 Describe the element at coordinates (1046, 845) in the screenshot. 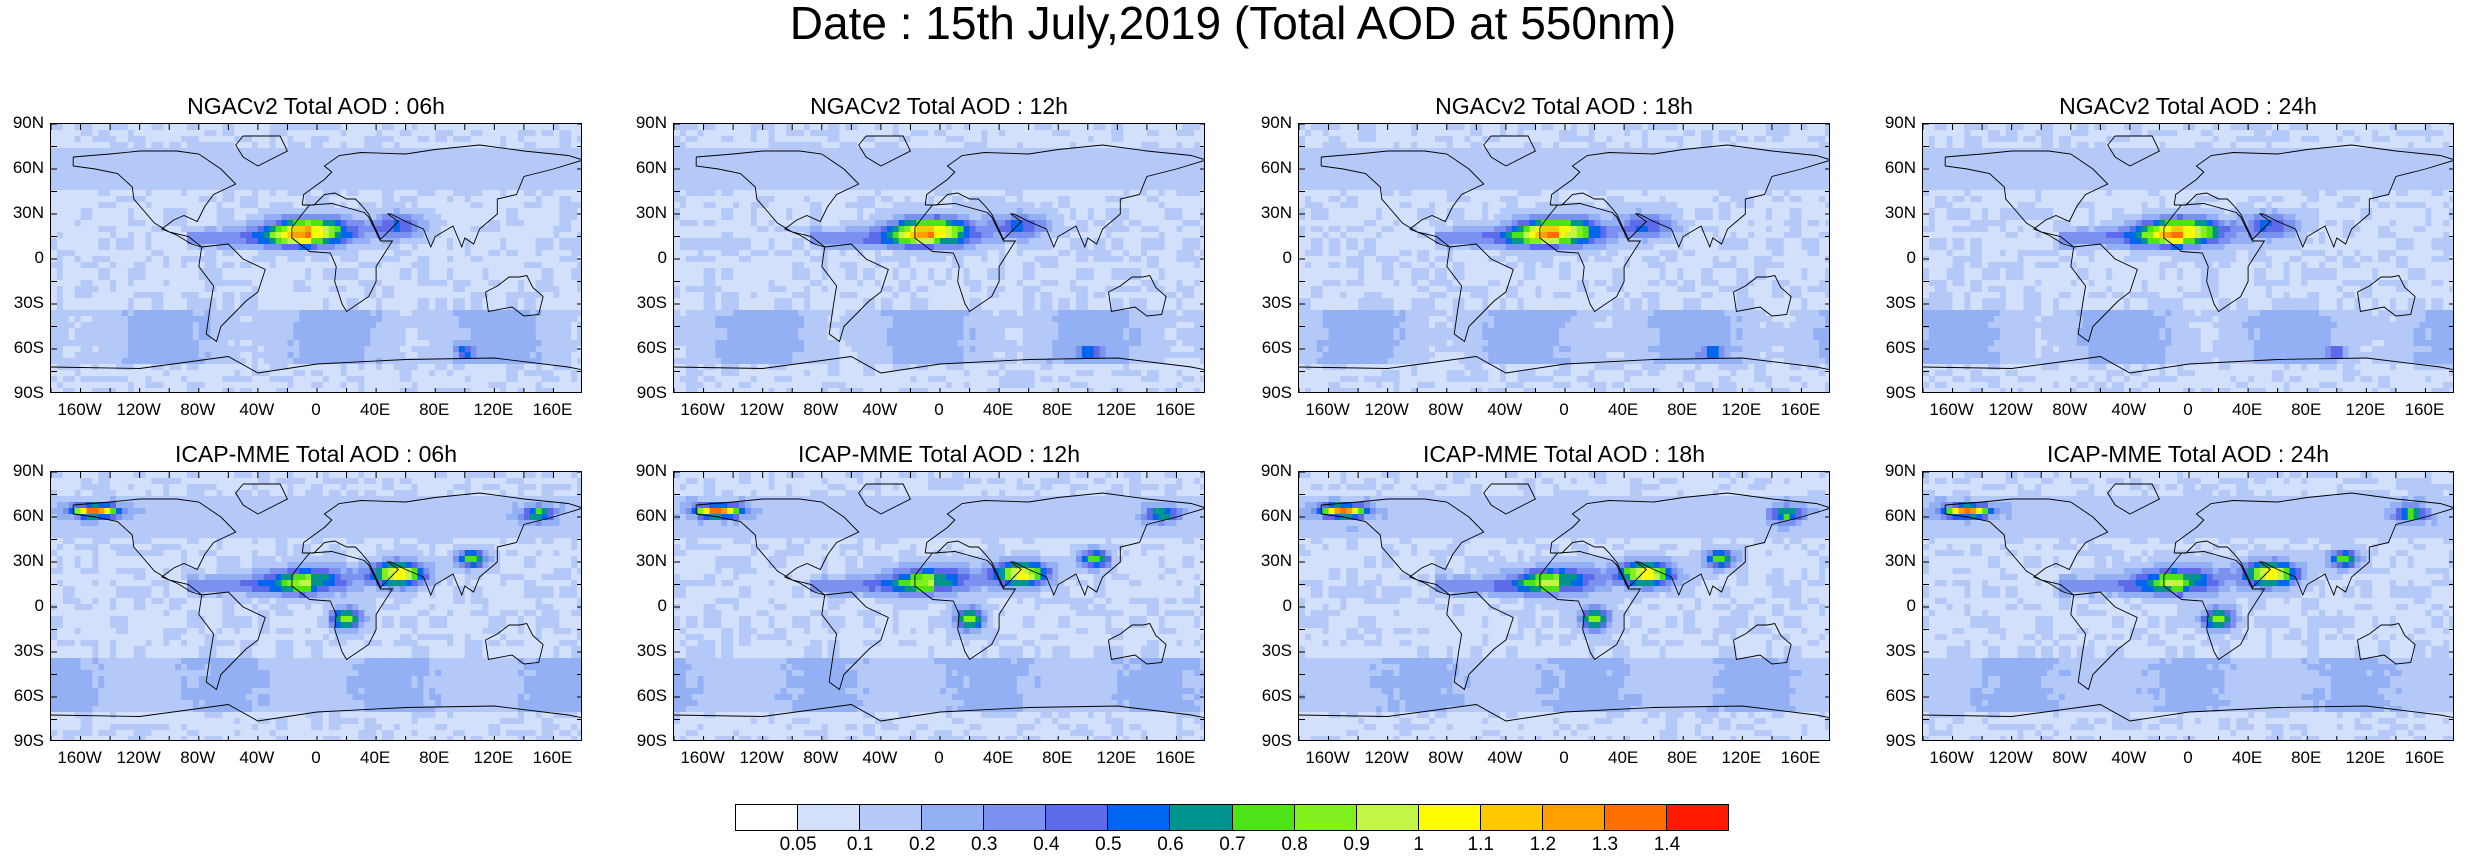

I see `colorbar-label: 0.4` at that location.